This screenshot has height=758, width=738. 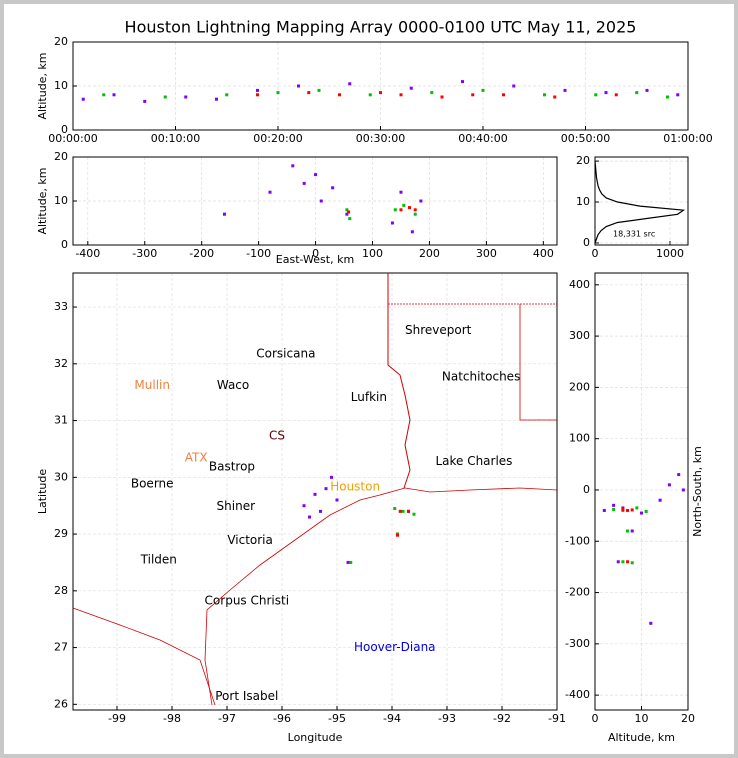 I want to click on x-tick-label: -96, so click(x=282, y=718).